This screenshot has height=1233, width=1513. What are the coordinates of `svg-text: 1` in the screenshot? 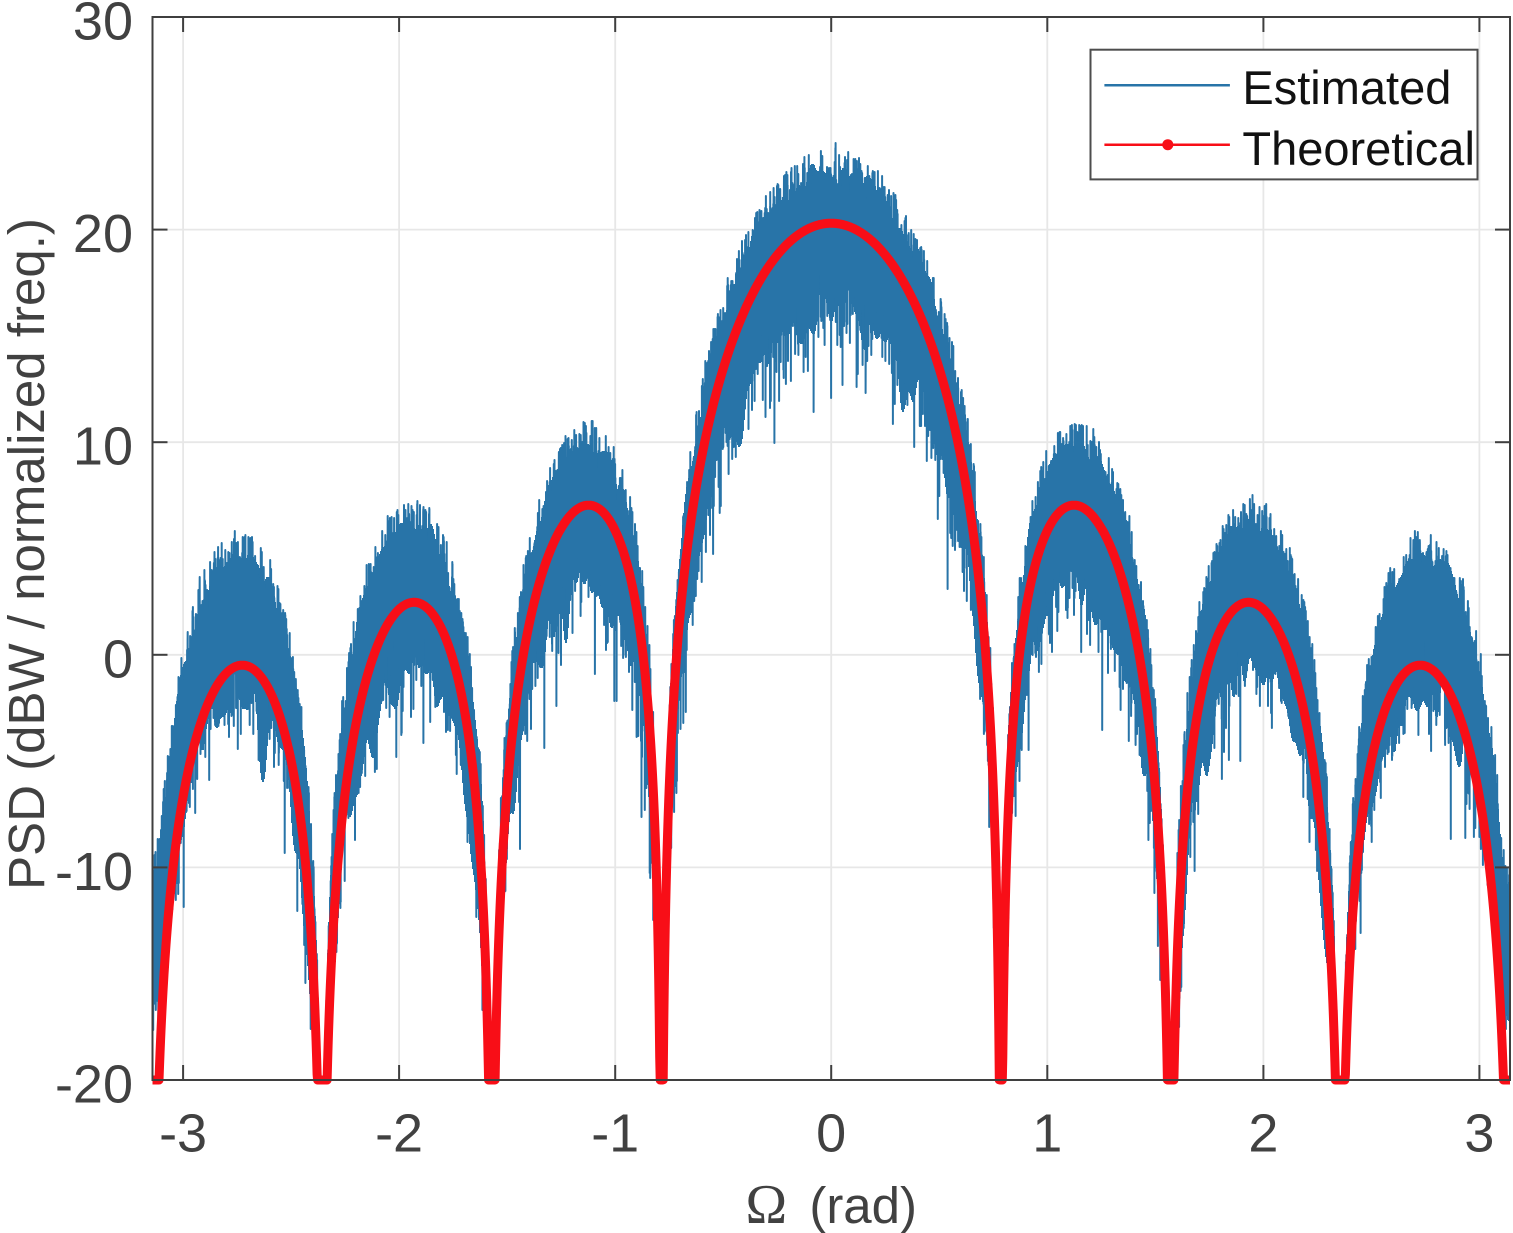 It's located at (1047, 1134).